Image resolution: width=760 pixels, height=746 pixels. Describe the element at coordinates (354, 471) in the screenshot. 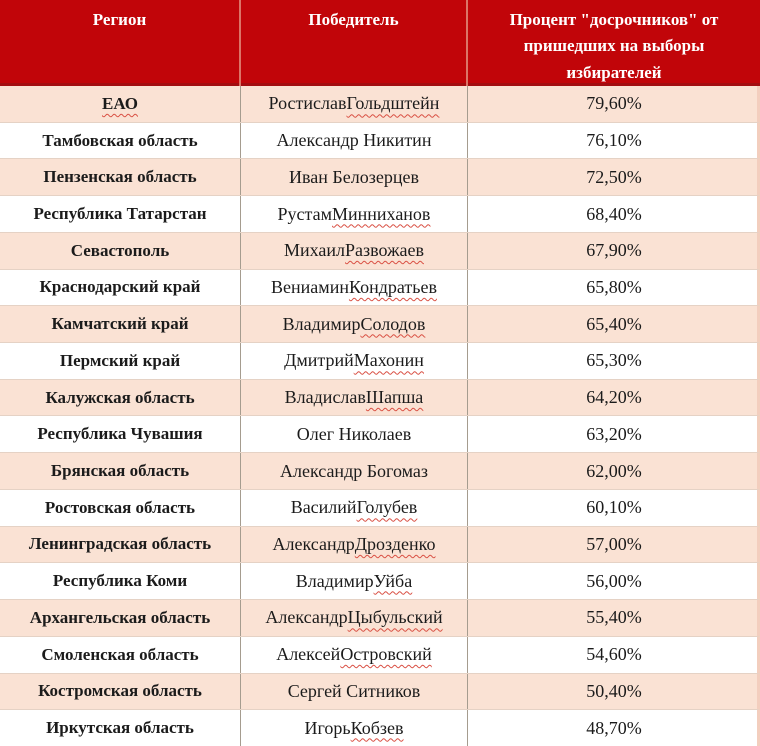

I see `winner-cell: Александр Богомаз` at that location.